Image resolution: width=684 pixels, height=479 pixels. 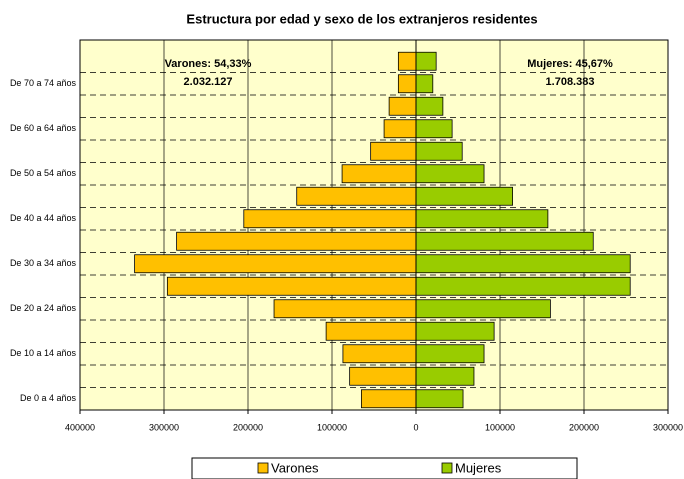 I want to click on y-tick-label: De 70 a 74 años, so click(x=43, y=83).